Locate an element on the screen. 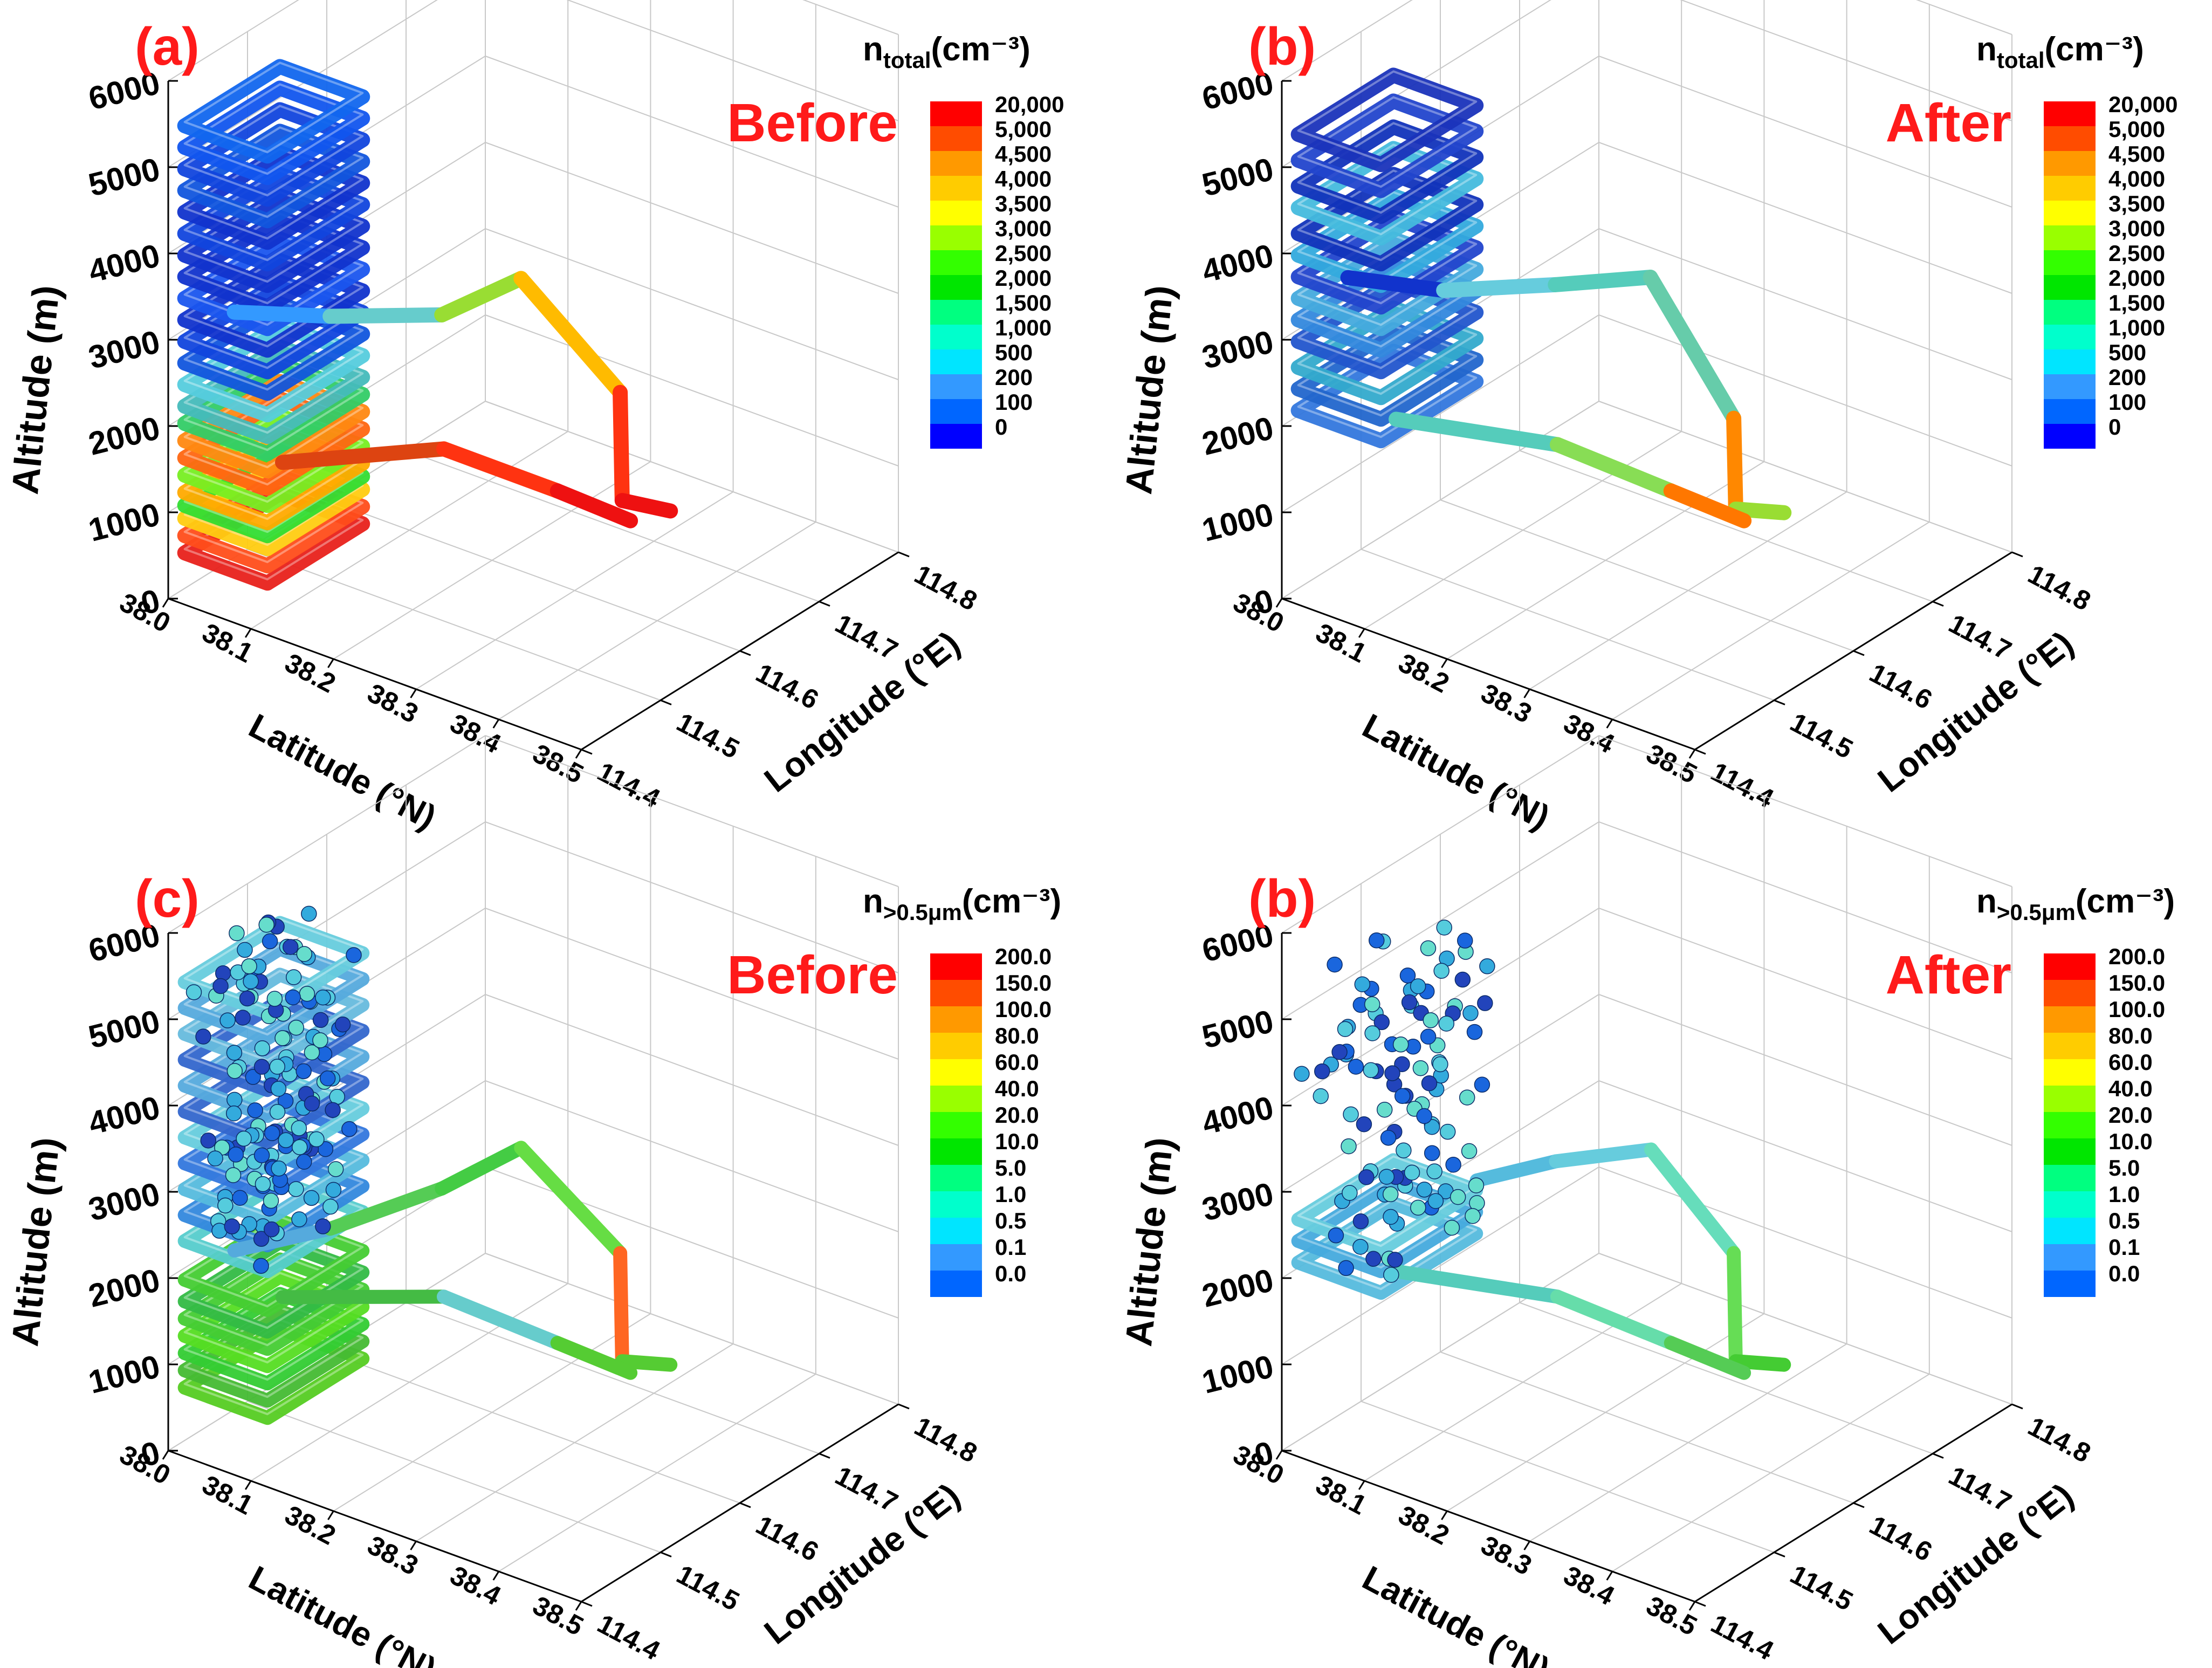  z-tick-label: 5000 is located at coordinates (124, 177).